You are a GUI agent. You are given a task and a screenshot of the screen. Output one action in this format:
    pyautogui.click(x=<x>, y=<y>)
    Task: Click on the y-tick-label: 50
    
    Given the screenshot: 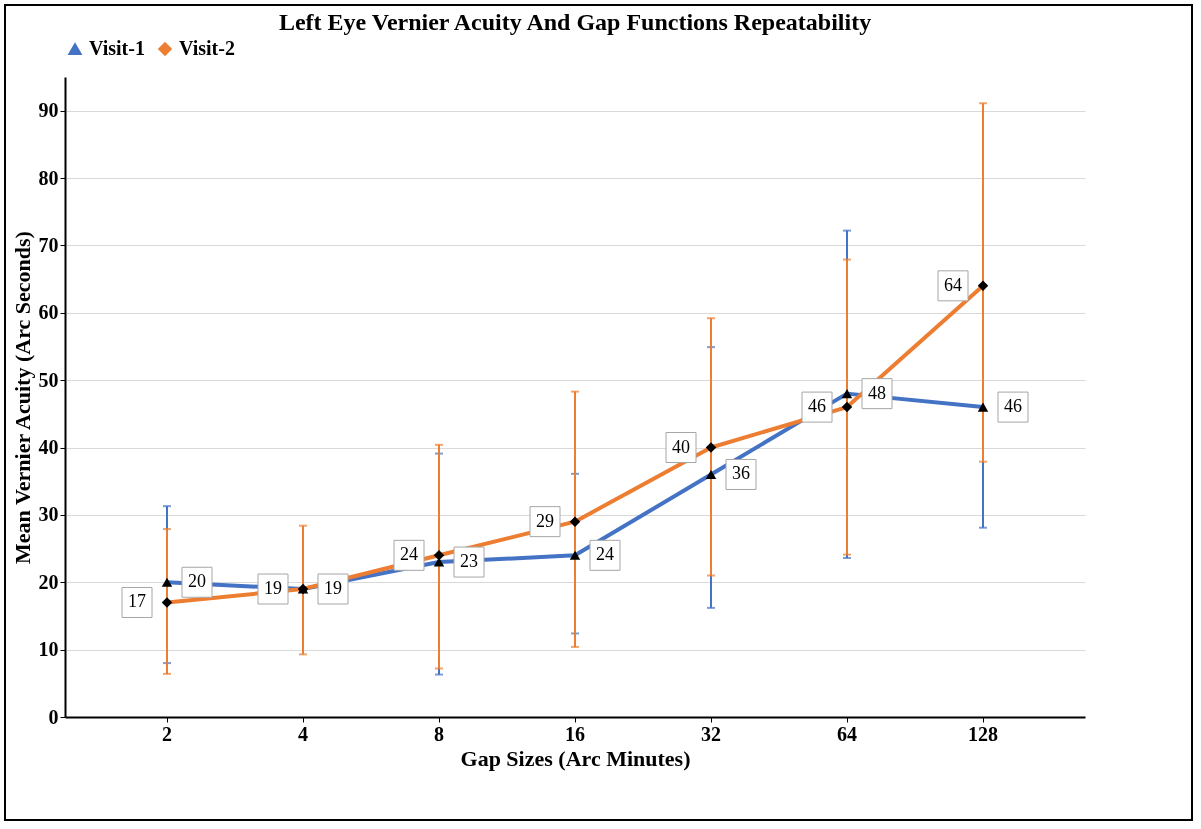 What is the action you would take?
    pyautogui.click(x=48, y=379)
    